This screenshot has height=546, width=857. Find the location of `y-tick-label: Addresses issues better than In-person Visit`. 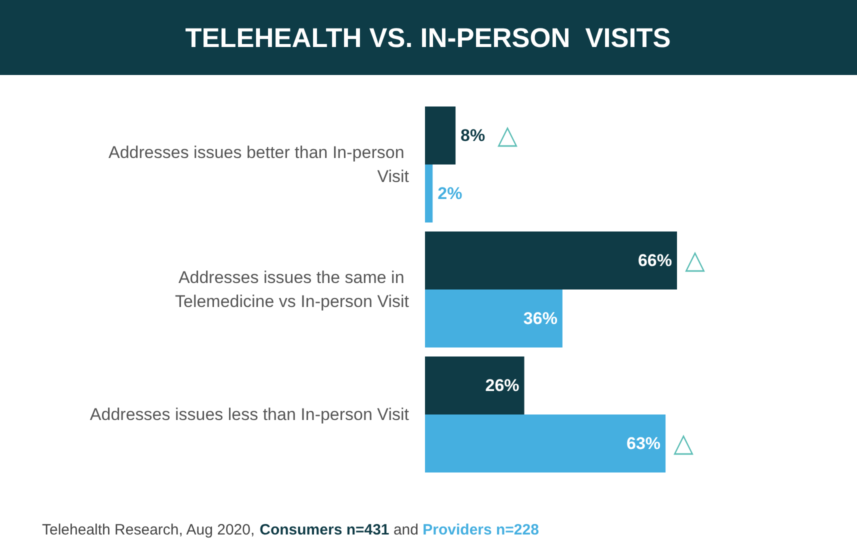

y-tick-label: Addresses issues better than In-person Visit is located at coordinates (259, 164).